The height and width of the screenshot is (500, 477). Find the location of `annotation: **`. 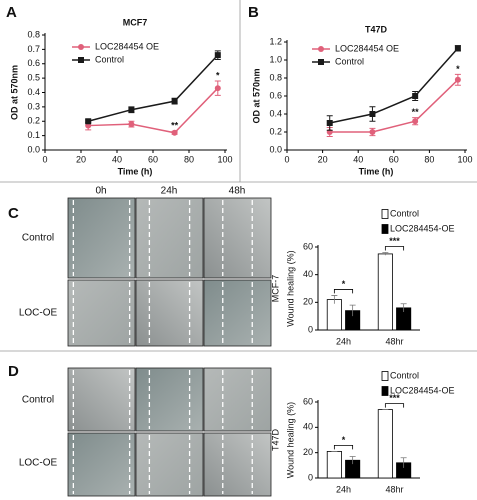

annotation: ** is located at coordinates (175, 126).